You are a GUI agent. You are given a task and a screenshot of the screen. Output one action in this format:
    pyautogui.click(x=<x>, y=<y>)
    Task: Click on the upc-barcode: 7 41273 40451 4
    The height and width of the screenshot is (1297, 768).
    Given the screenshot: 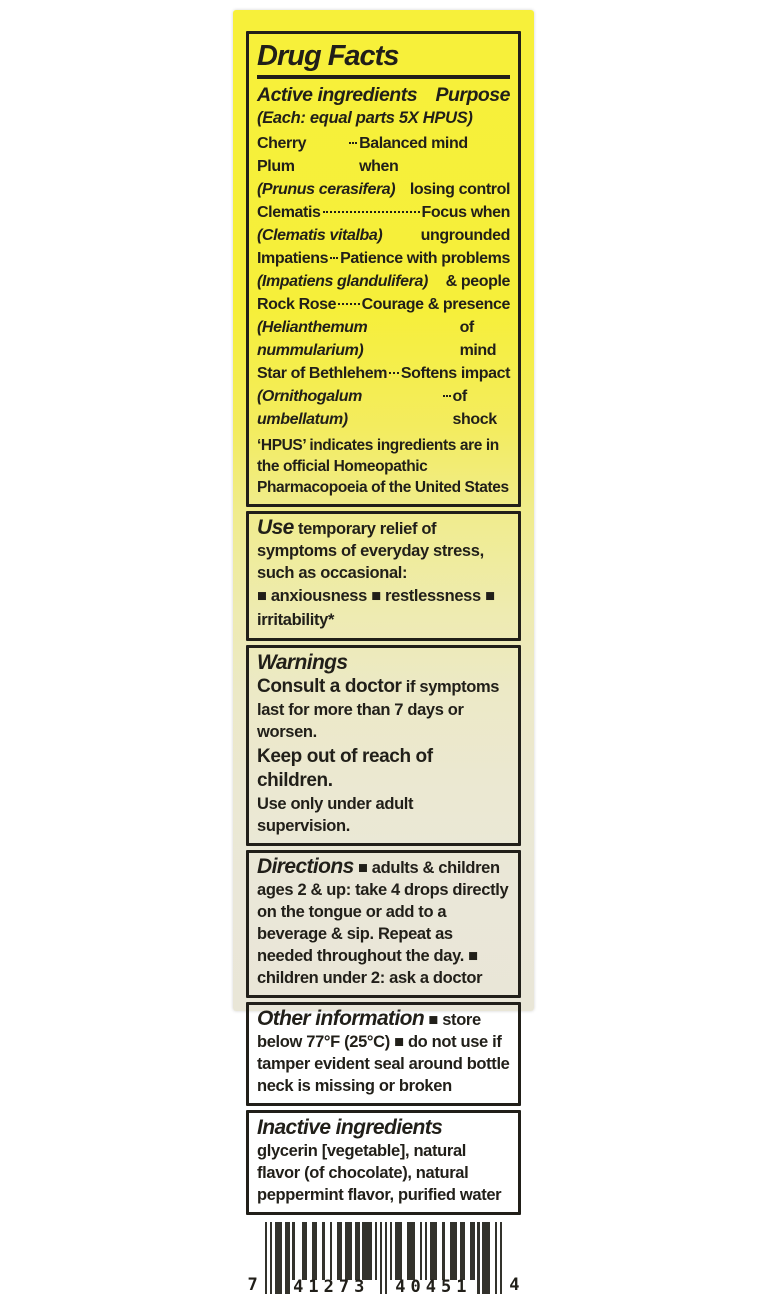 What is the action you would take?
    pyautogui.click(x=383, y=1259)
    